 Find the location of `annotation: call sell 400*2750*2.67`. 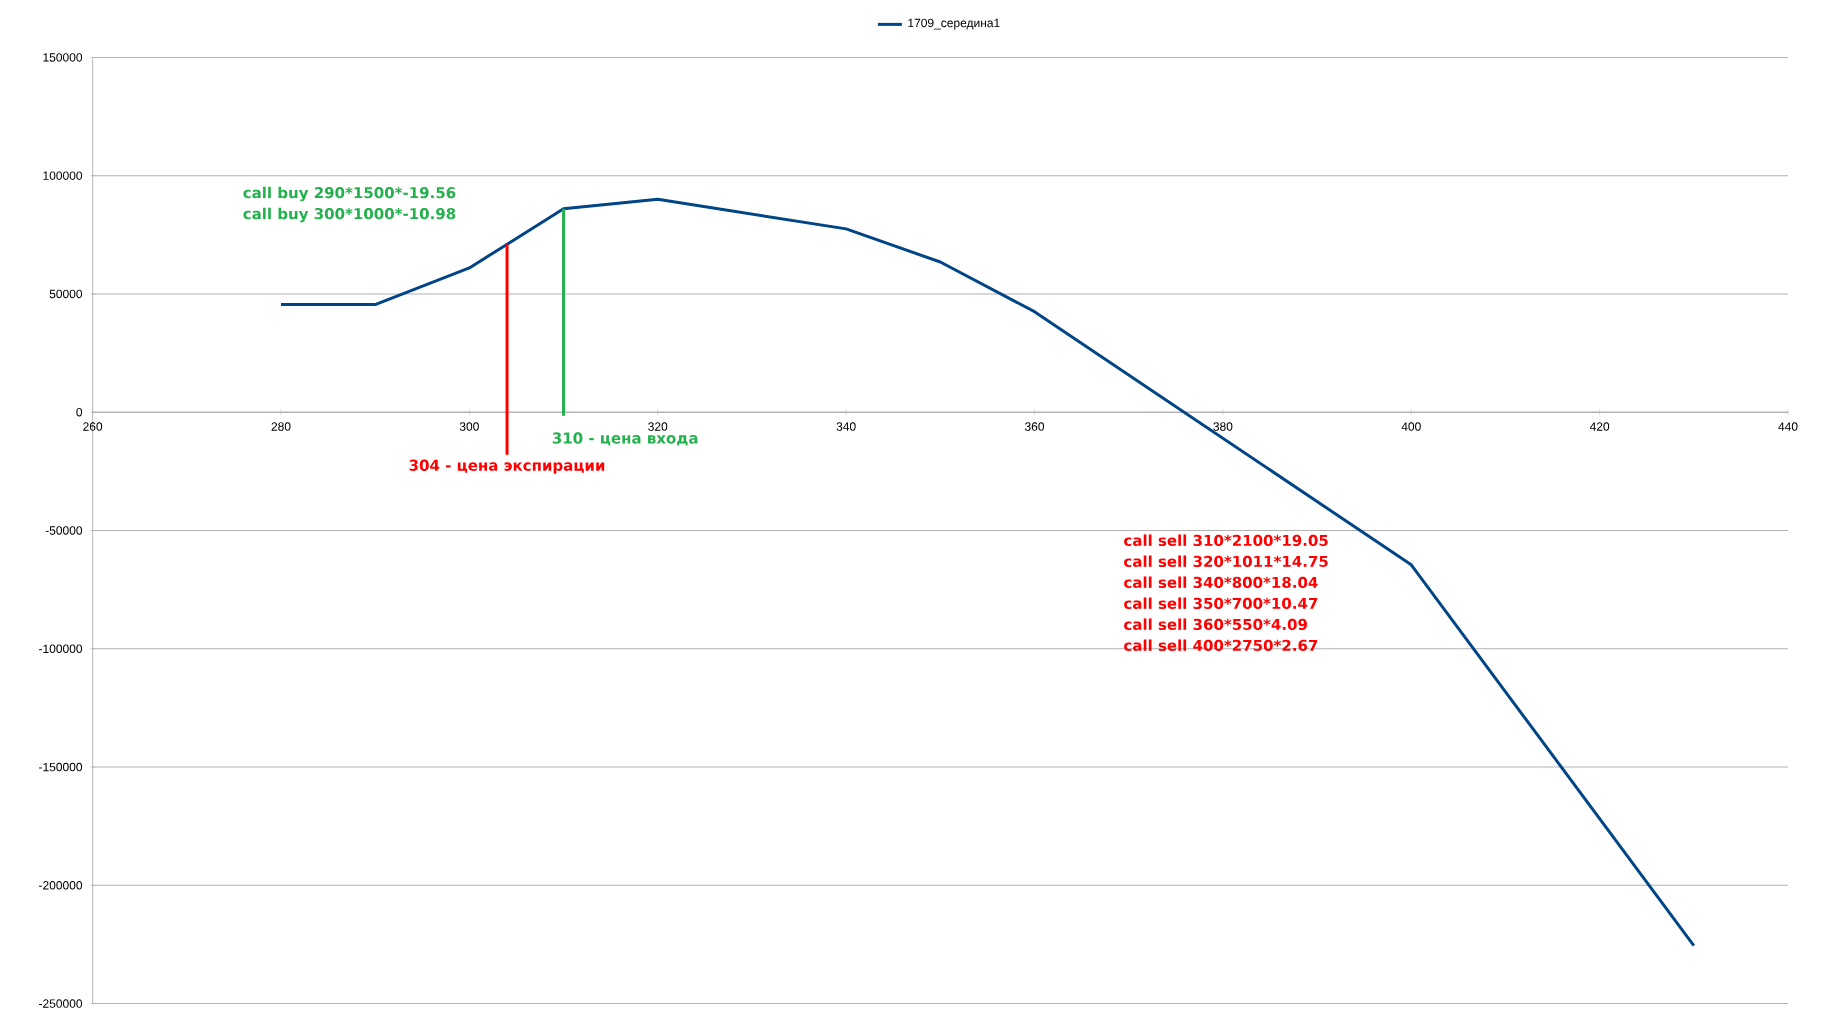

annotation: call sell 400*2750*2.67 is located at coordinates (1221, 645).